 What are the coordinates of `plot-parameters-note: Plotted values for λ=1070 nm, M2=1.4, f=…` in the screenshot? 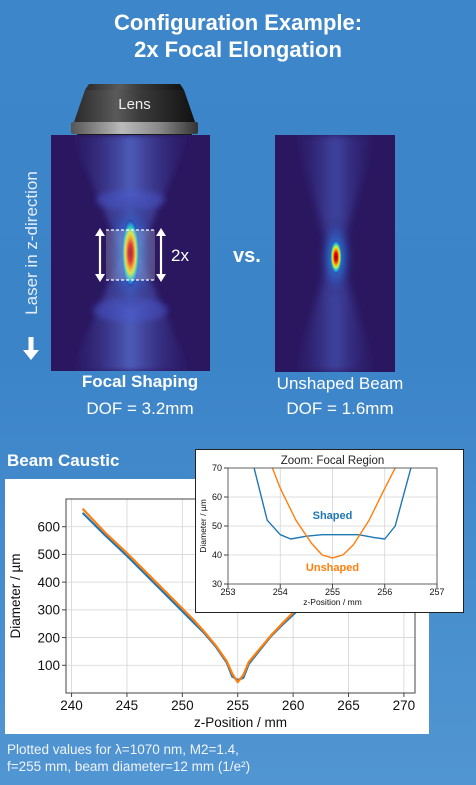 It's located at (128, 758).